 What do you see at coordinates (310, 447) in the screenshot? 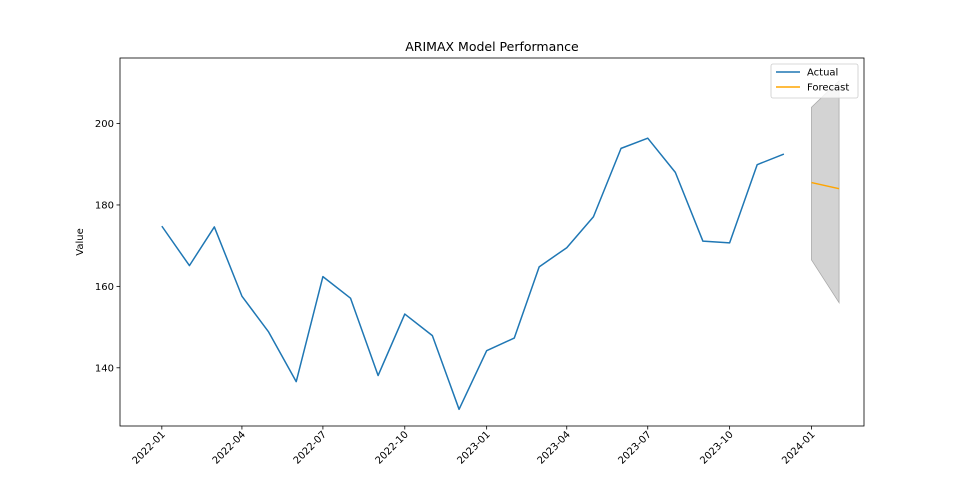
I see `x-tick-label: 2022-07` at bounding box center [310, 447].